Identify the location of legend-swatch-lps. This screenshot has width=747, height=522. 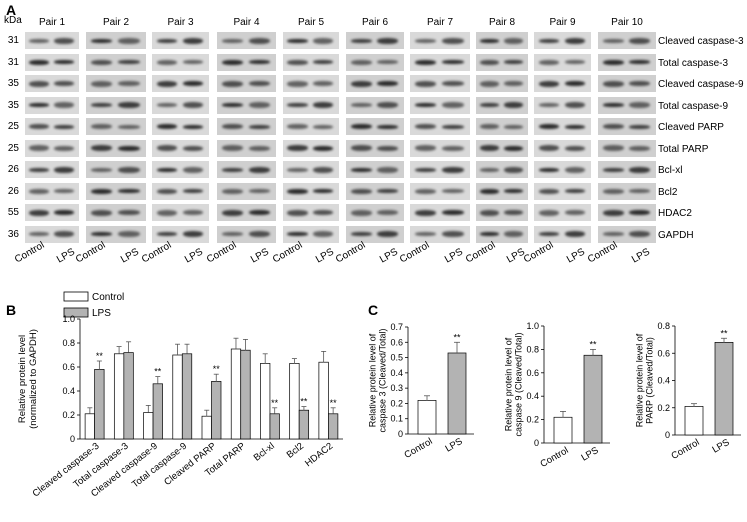
(76, 312).